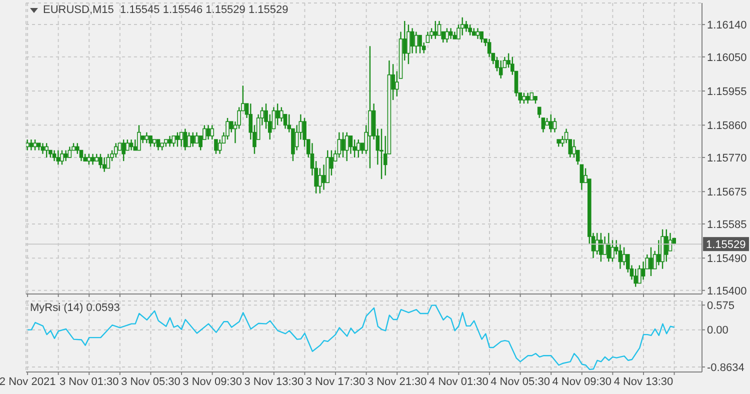 Image resolution: width=750 pixels, height=394 pixels. What do you see at coordinates (727, 258) in the screenshot?
I see `y-tick-label: 1.15490` at bounding box center [727, 258].